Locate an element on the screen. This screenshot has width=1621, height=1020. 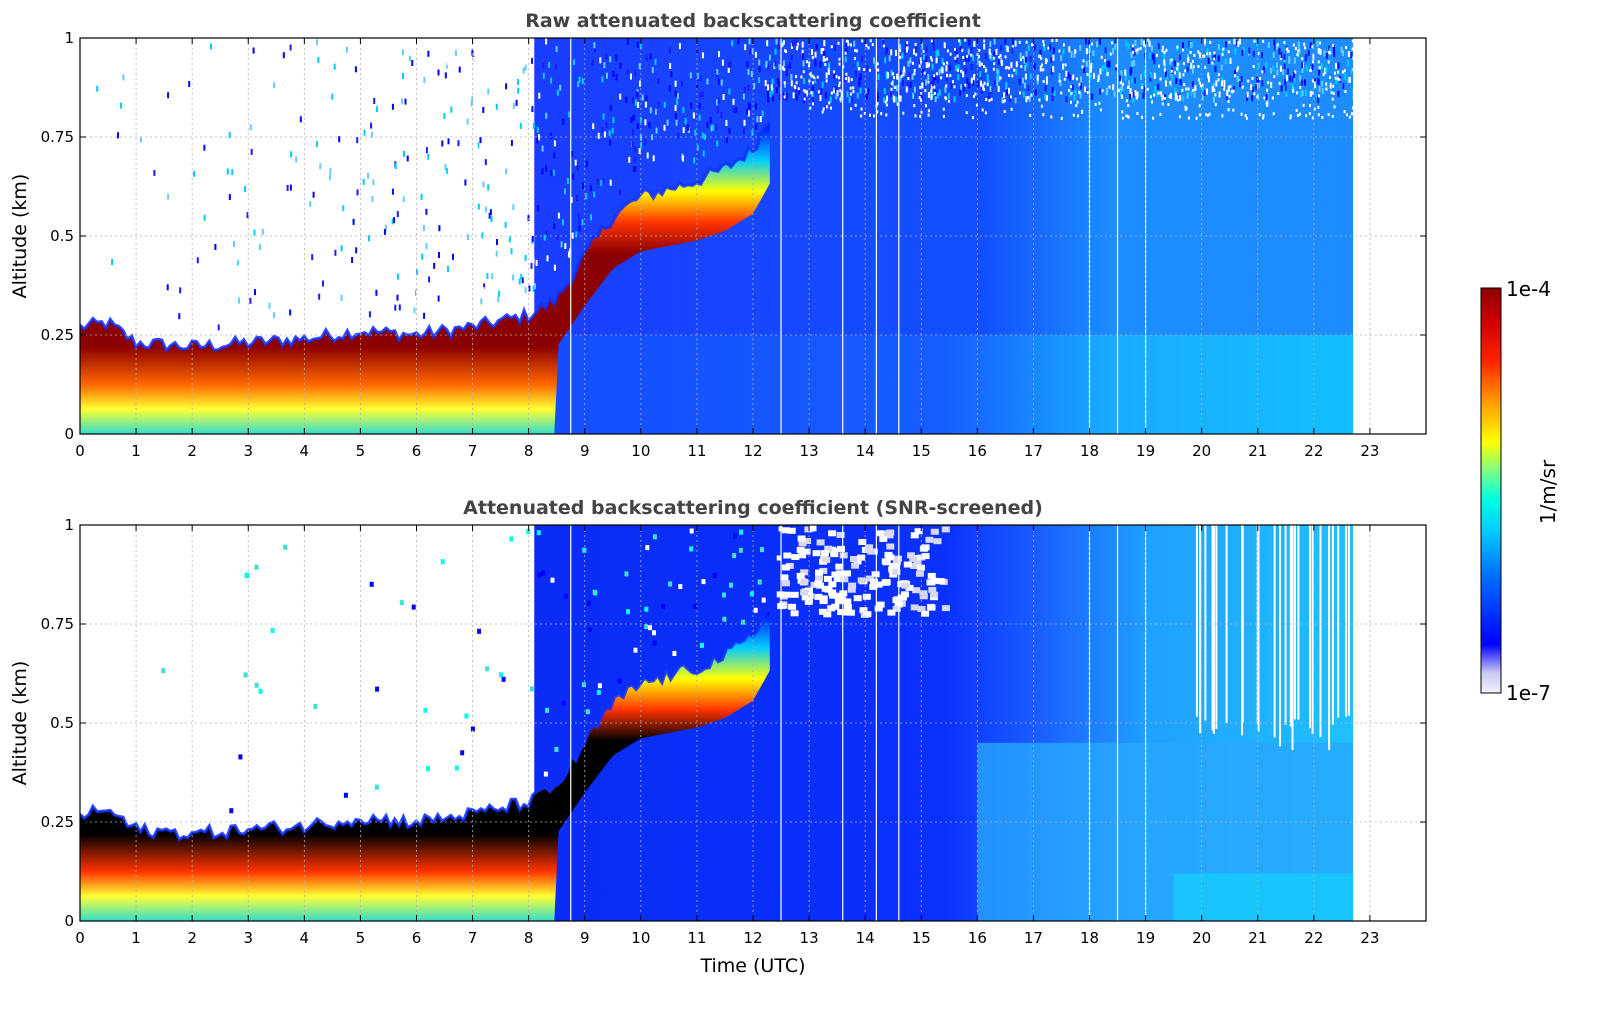
boundary-layer-top-edge is located at coordinates (425, 237).